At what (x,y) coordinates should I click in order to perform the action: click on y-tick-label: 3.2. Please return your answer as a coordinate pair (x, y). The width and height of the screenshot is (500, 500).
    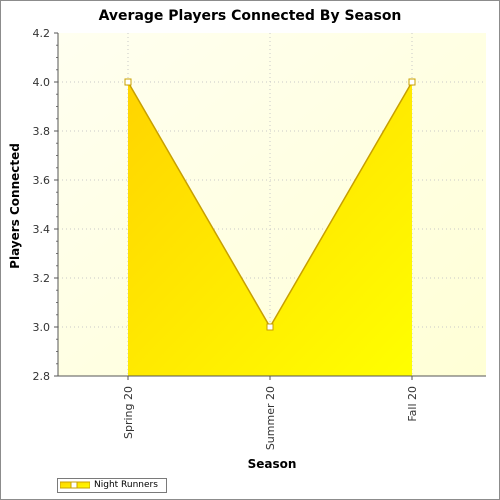
    Looking at the image, I should click on (42, 278).